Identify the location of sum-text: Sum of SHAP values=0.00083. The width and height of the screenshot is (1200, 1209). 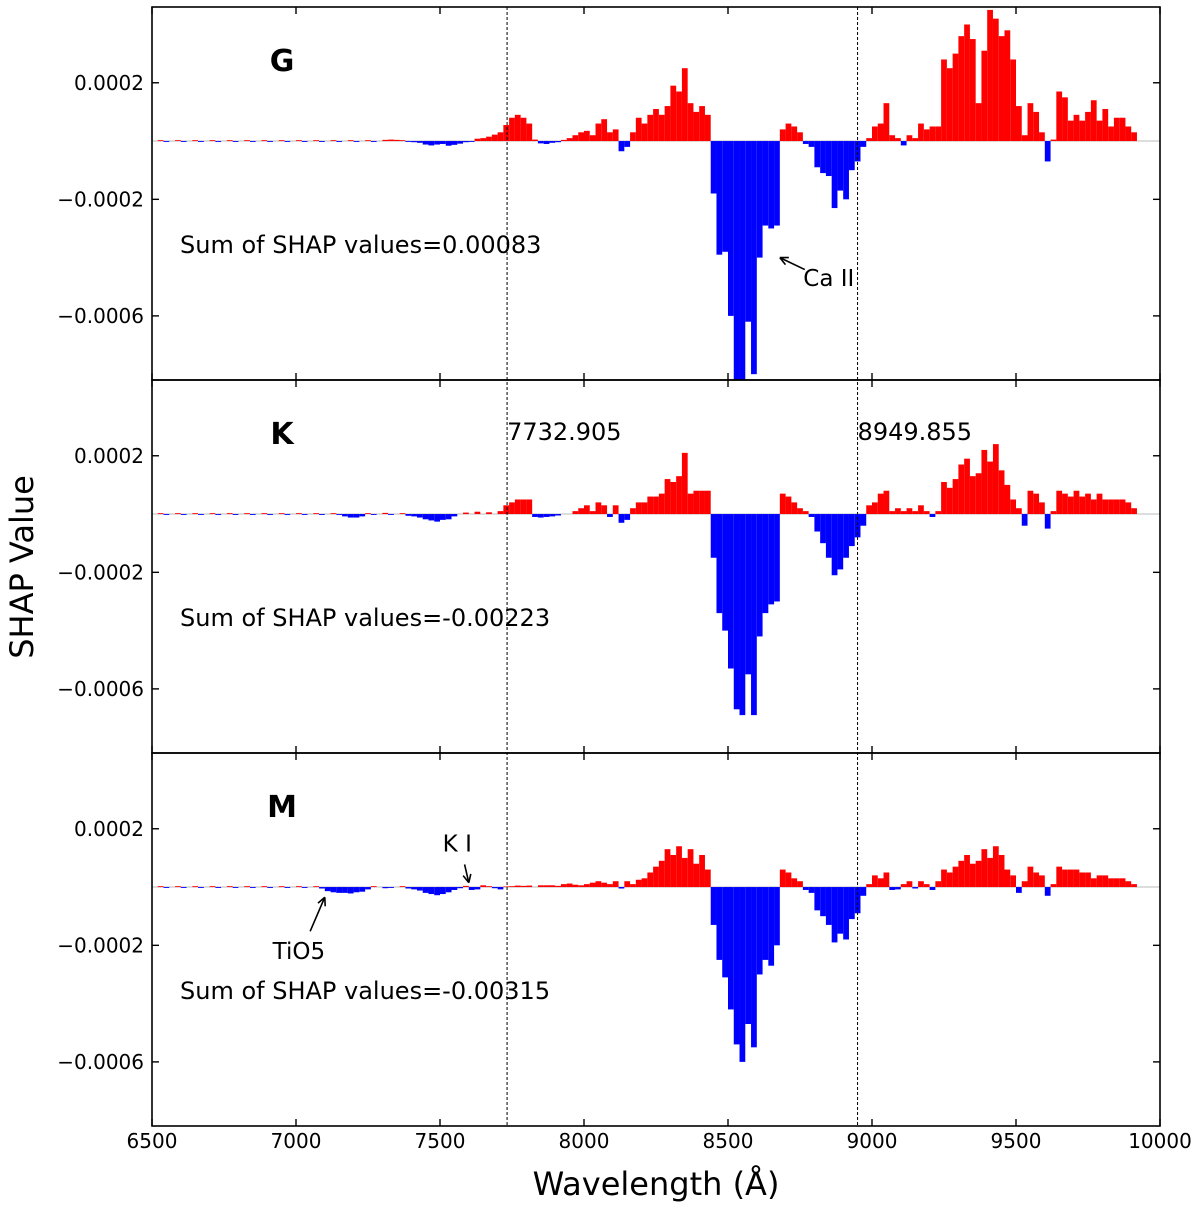
(360, 245).